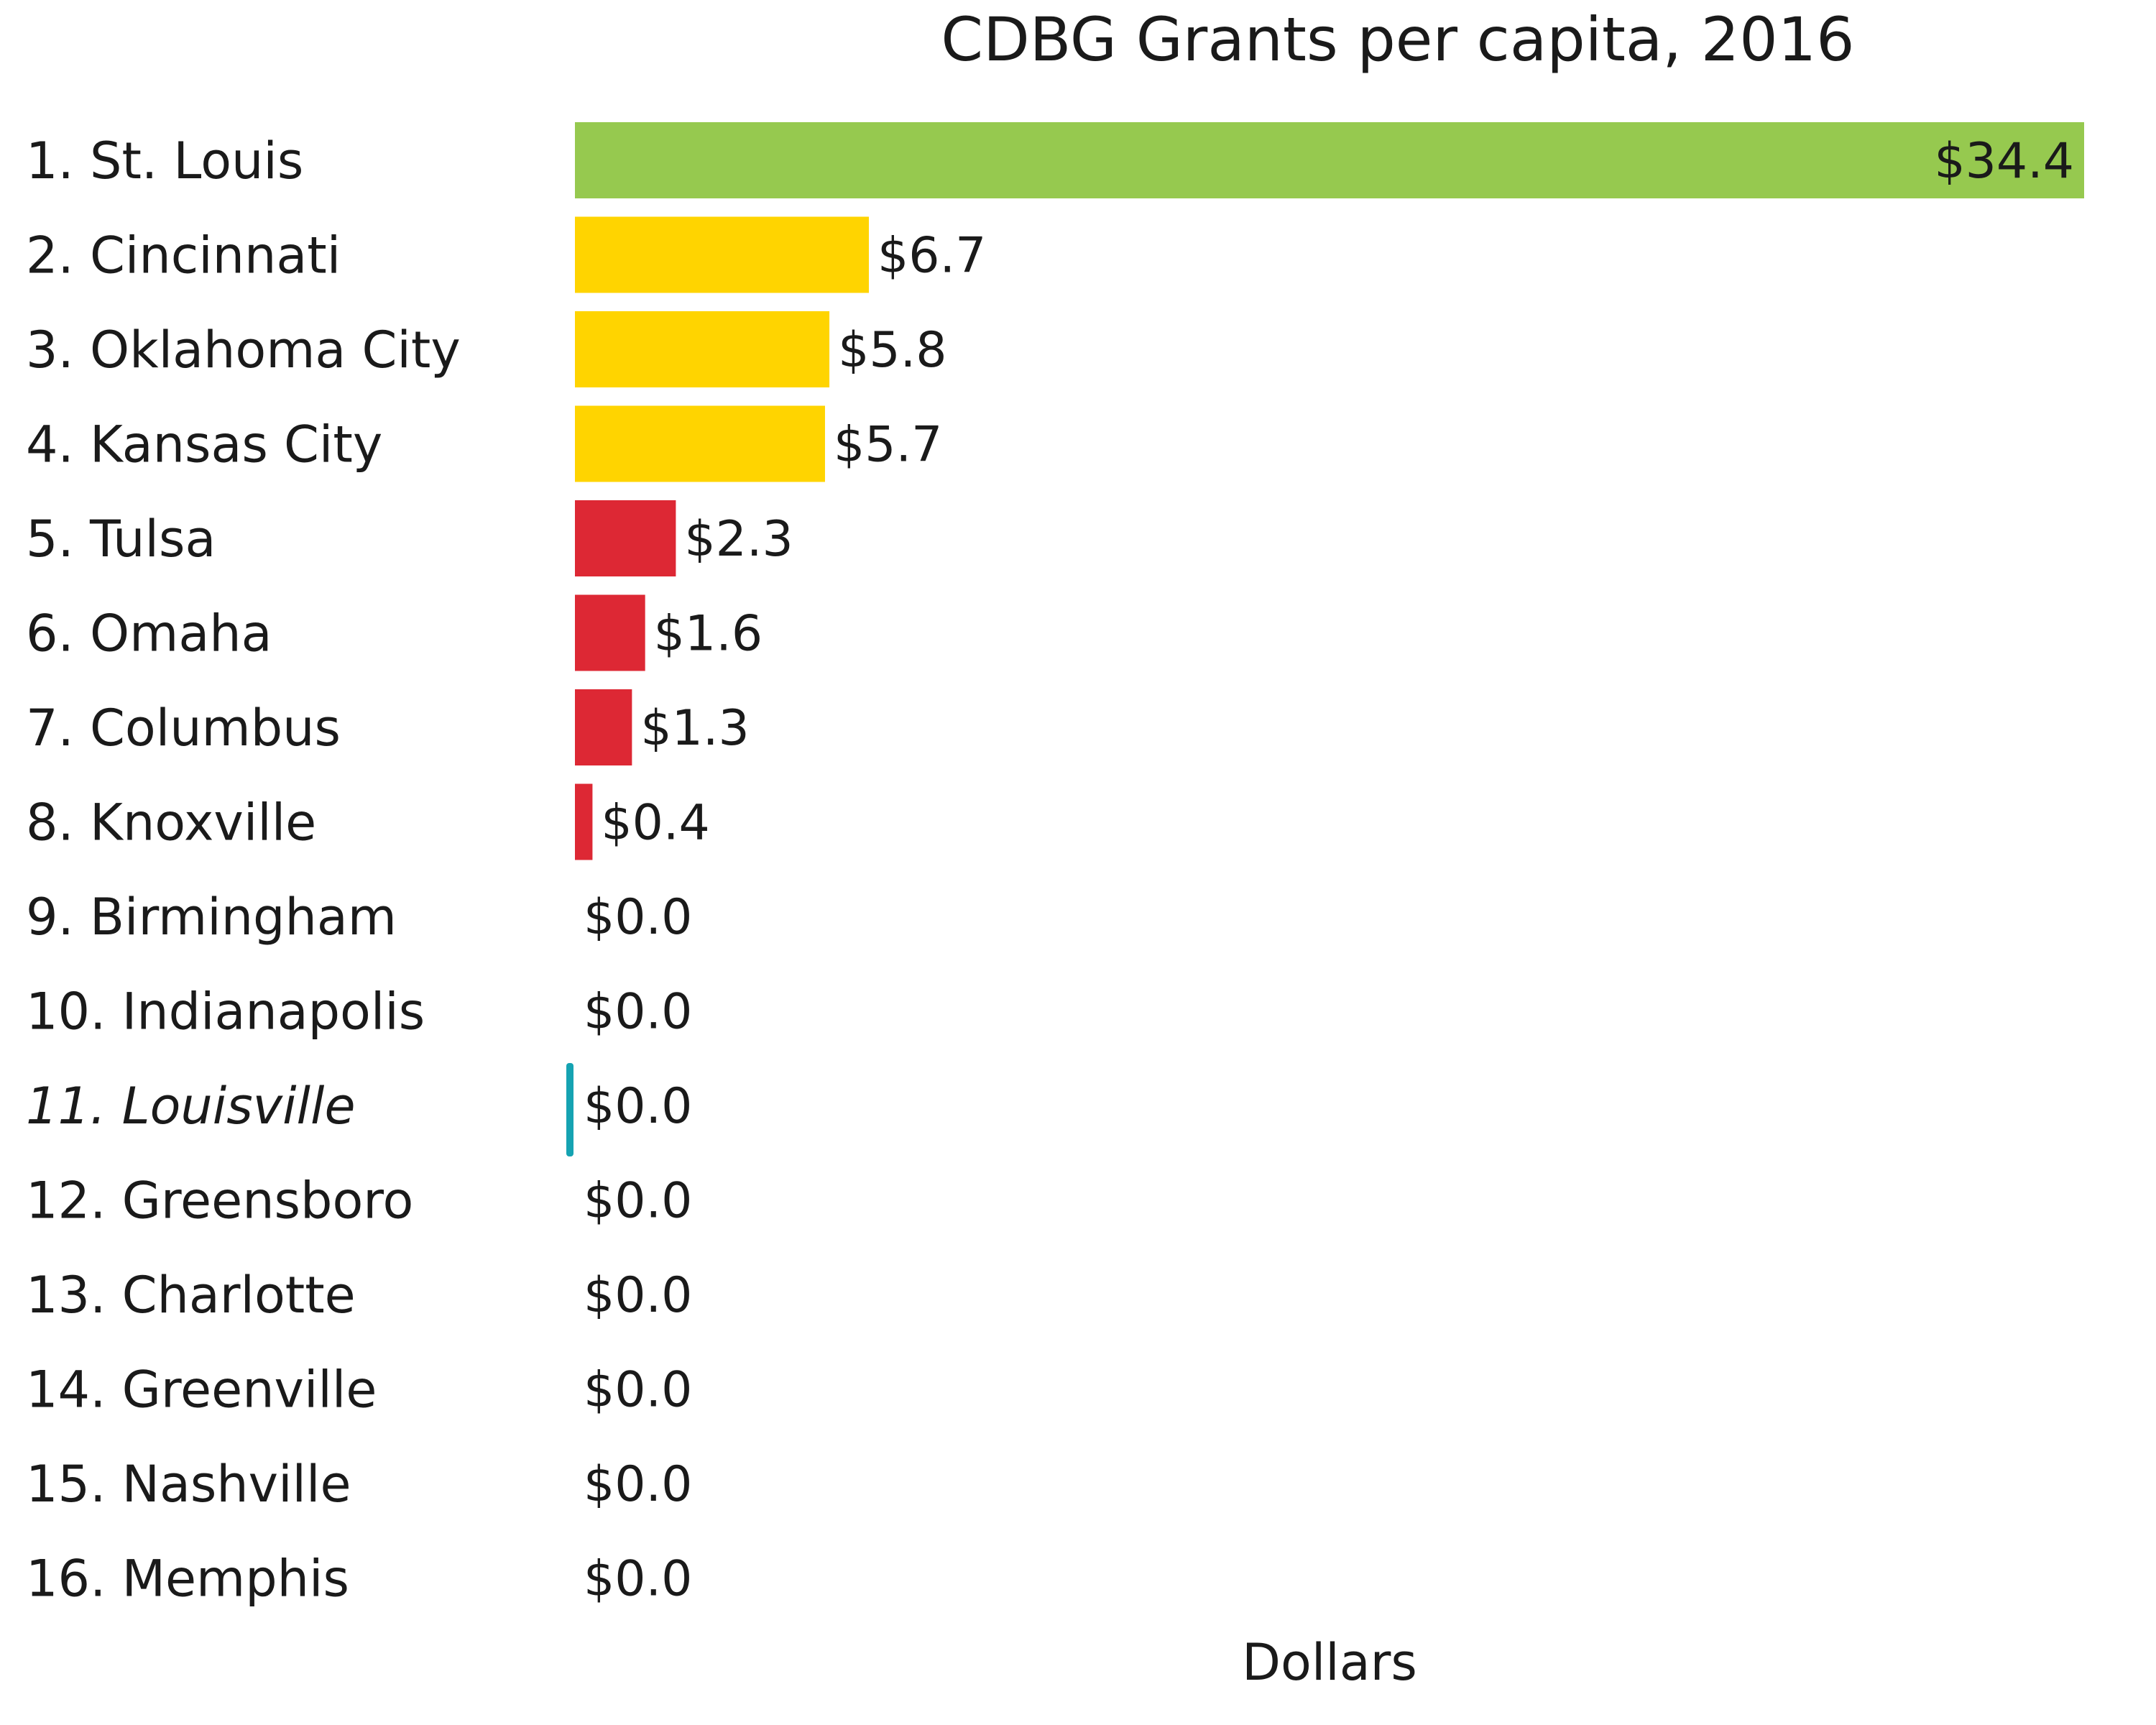  Describe the element at coordinates (219, 1201) in the screenshot. I see `category-label-greensboro: 12. Greensboro` at that location.